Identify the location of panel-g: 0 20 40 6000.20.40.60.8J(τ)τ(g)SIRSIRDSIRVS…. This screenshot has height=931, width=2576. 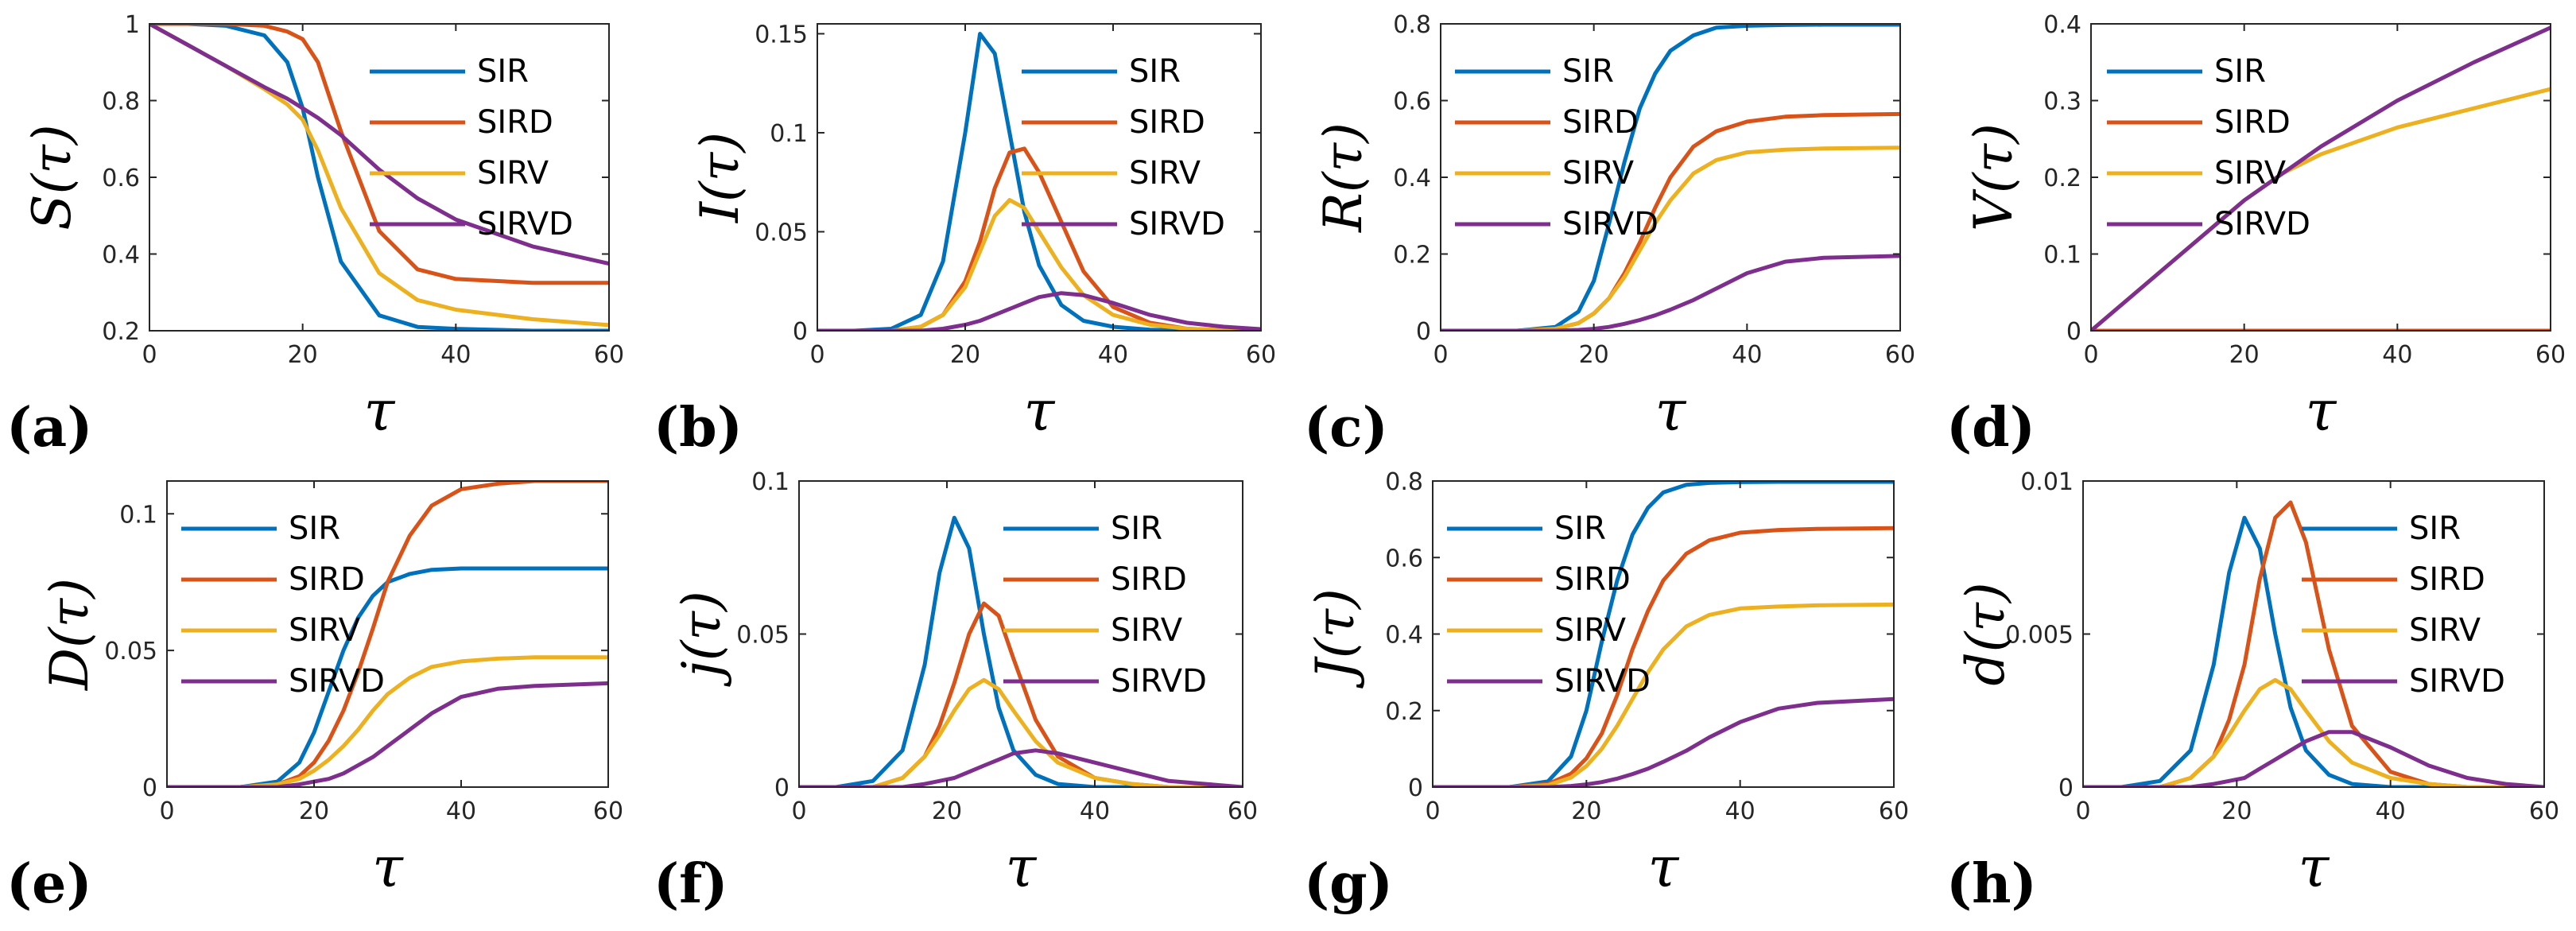
(1607, 692).